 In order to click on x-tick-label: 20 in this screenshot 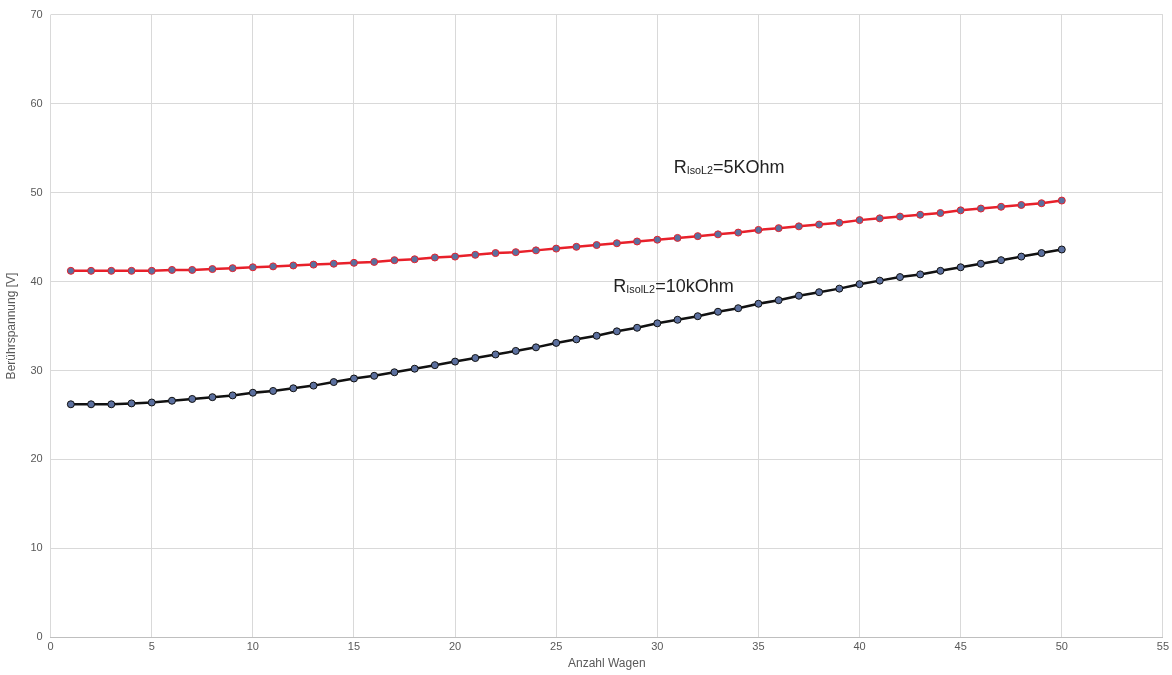, I will do `click(455, 646)`.